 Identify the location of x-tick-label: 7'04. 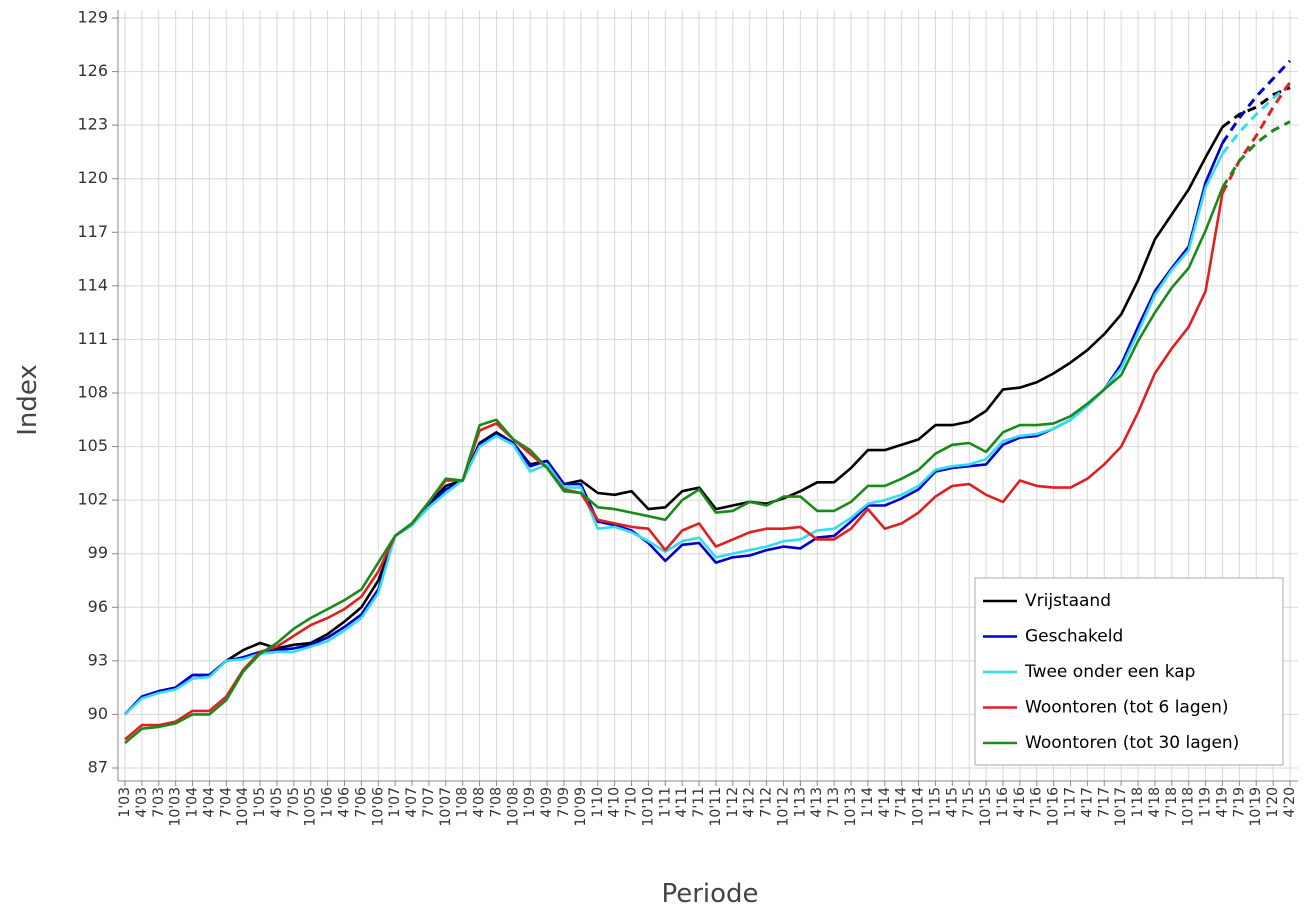
(226, 802).